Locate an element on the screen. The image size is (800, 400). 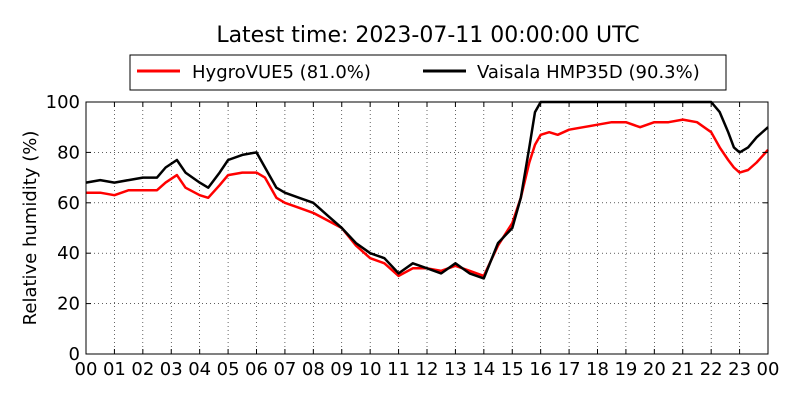
x-tick-label: 15 is located at coordinates (512, 369).